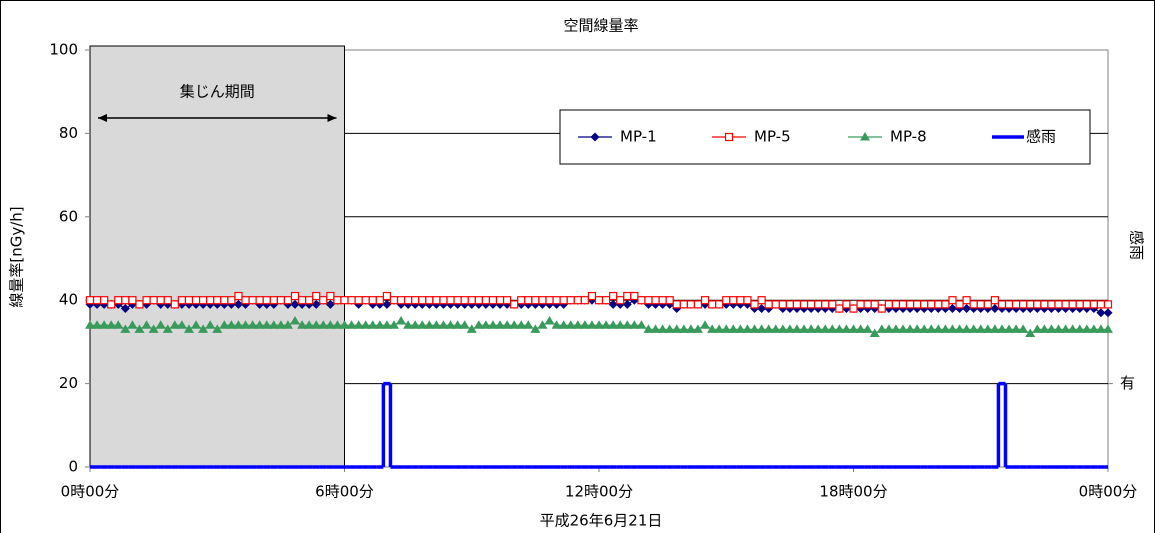 The height and width of the screenshot is (533, 1155). What do you see at coordinates (73, 467) in the screenshot?
I see `y-tick-label: 0` at bounding box center [73, 467].